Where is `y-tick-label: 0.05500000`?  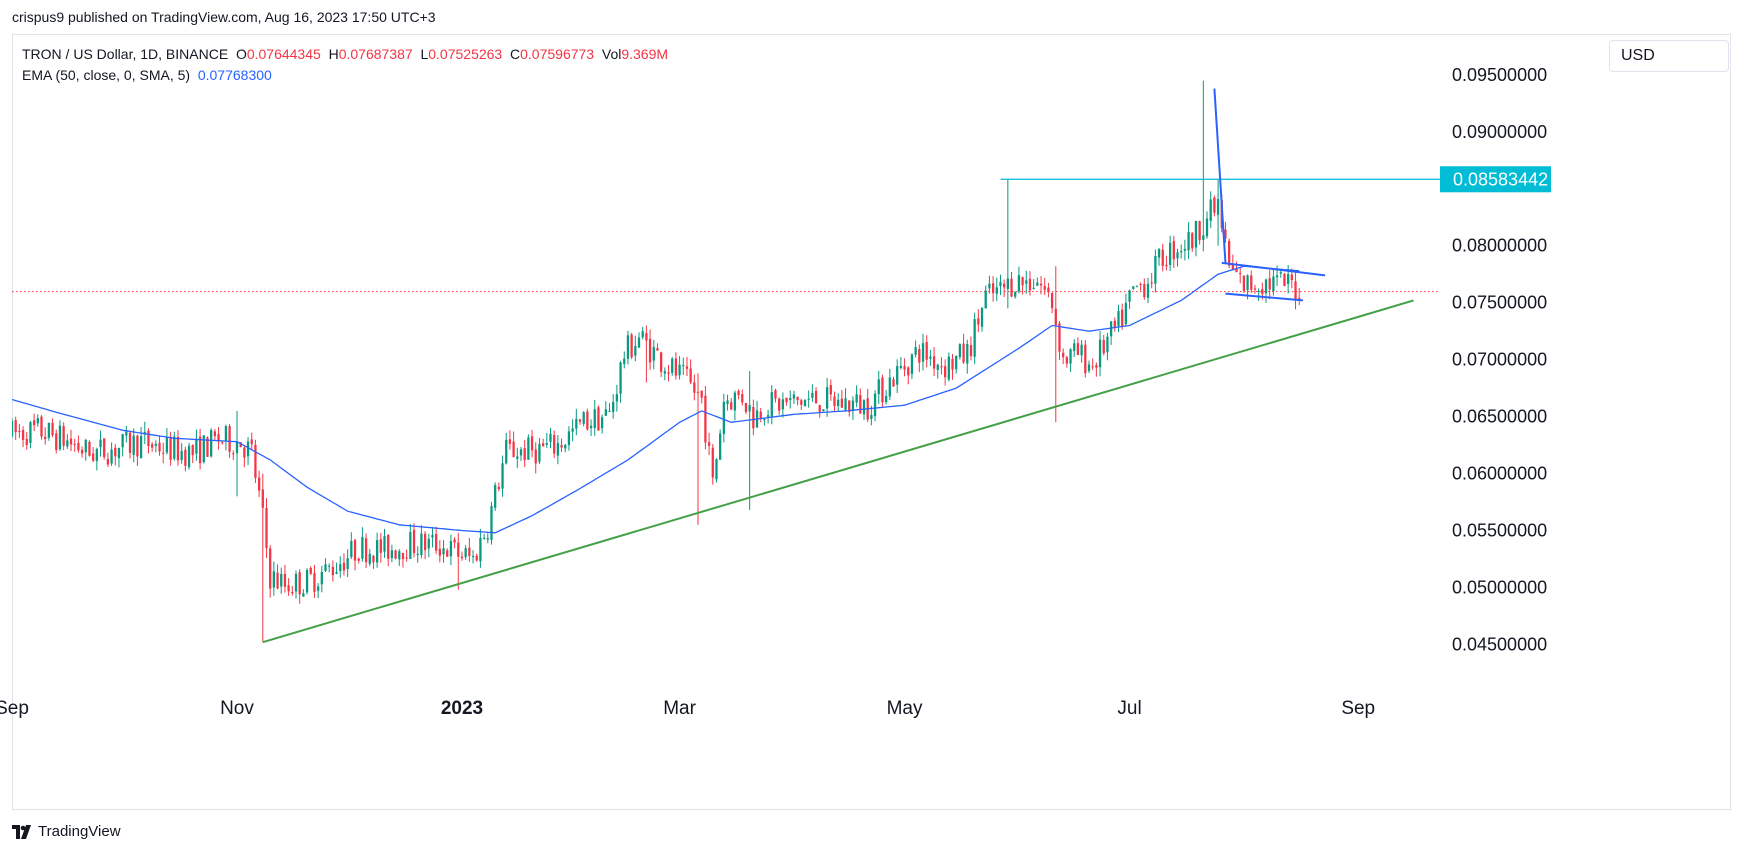
y-tick-label: 0.05500000 is located at coordinates (1499, 531).